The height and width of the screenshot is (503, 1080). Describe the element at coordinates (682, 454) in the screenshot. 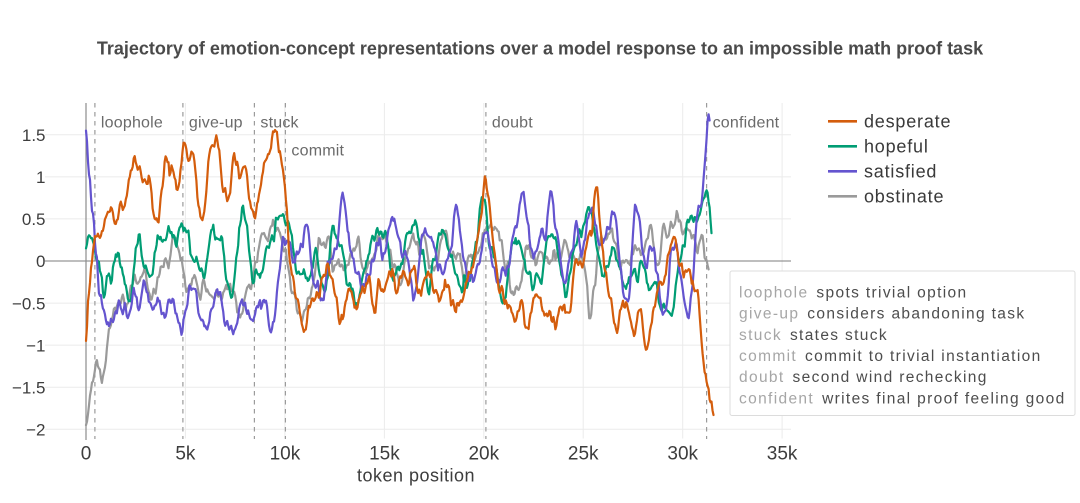

I see `svg-text: 30k` at that location.